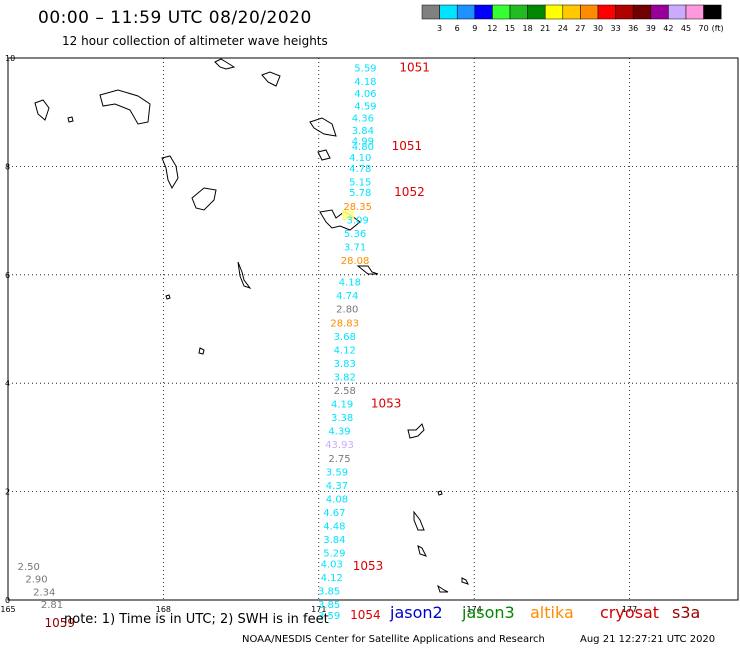 The image size is (740, 650). I want to click on colorbar-tick-label: 45, so click(686, 28).